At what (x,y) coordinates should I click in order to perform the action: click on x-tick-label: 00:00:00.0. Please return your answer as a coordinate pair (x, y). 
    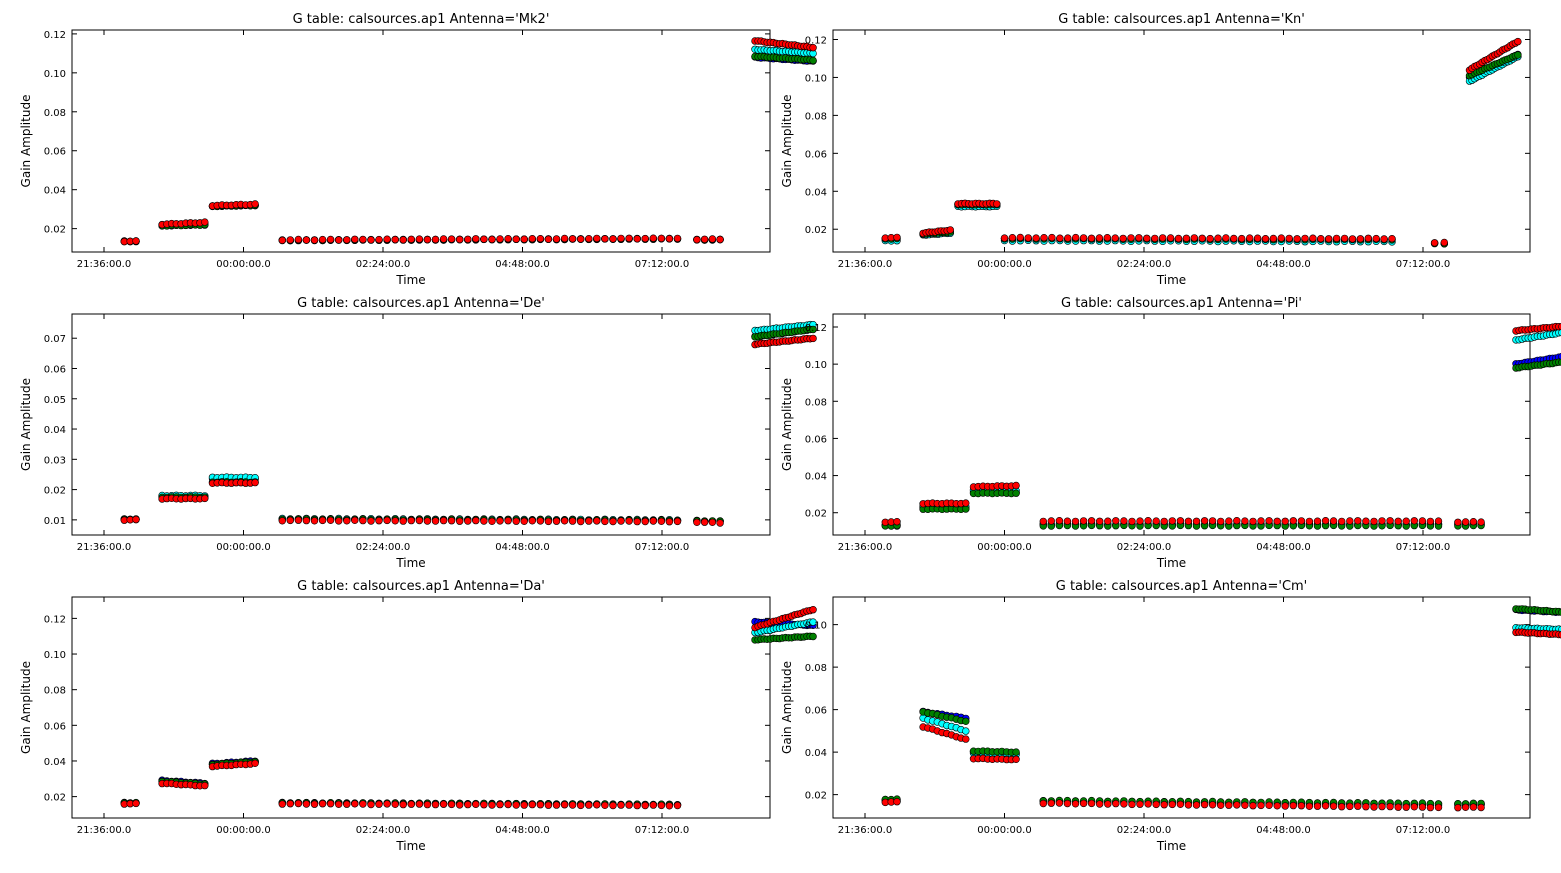
    Looking at the image, I should click on (243, 264).